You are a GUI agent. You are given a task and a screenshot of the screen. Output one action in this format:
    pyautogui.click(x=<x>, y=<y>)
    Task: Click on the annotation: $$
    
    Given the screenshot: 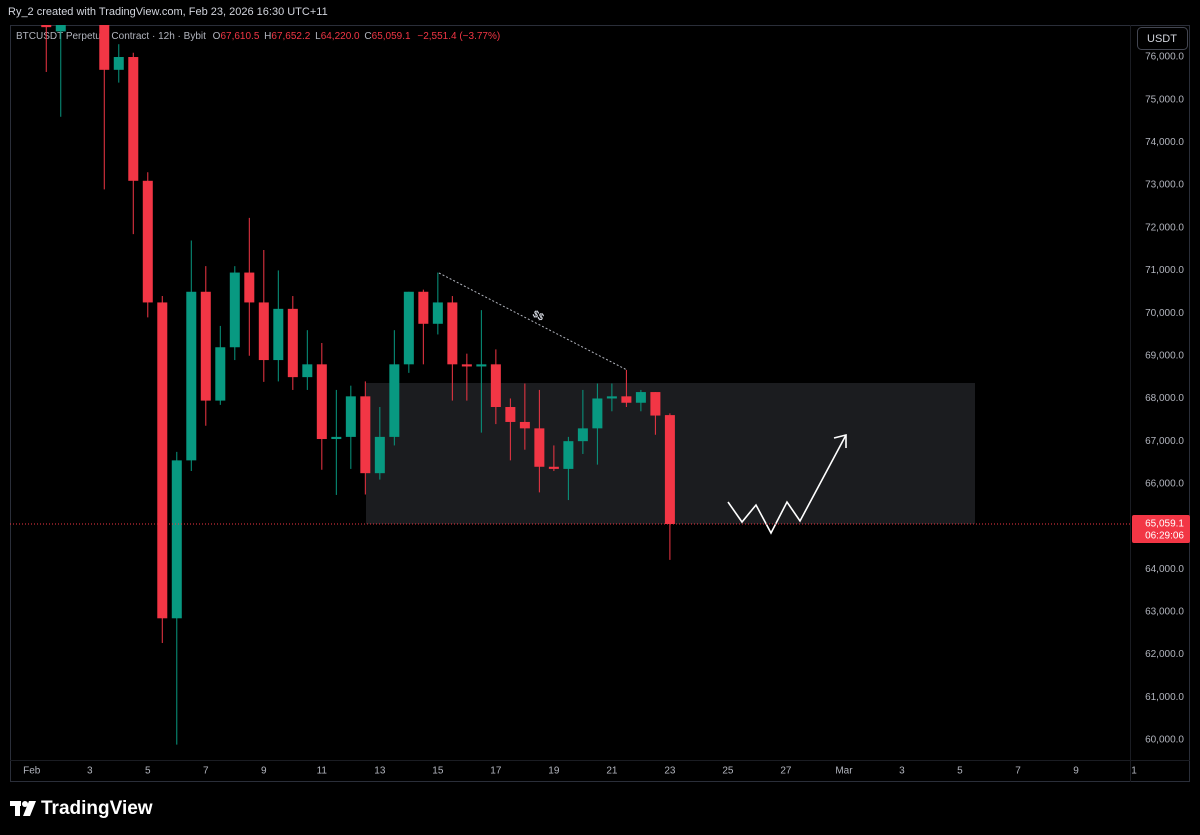 What is the action you would take?
    pyautogui.click(x=537, y=316)
    